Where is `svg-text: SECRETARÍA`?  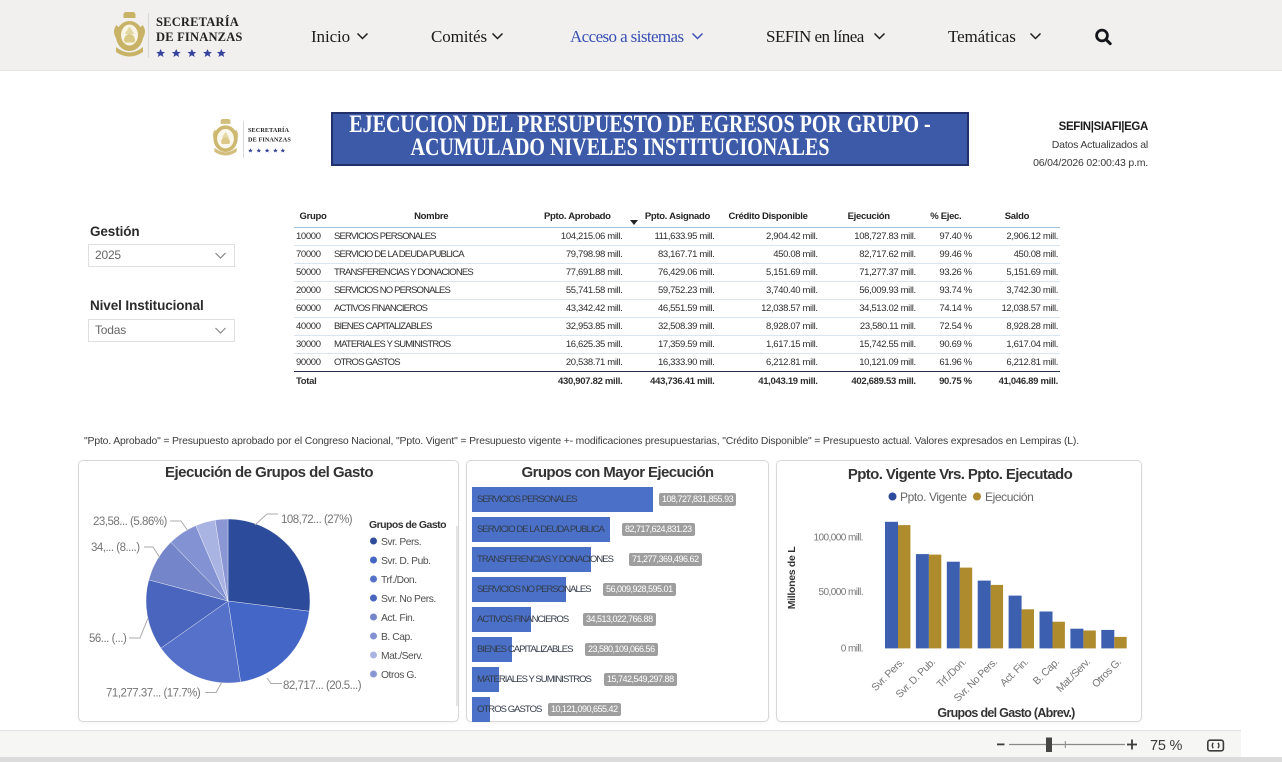
svg-text: SECRETARÍA is located at coordinates (269, 130).